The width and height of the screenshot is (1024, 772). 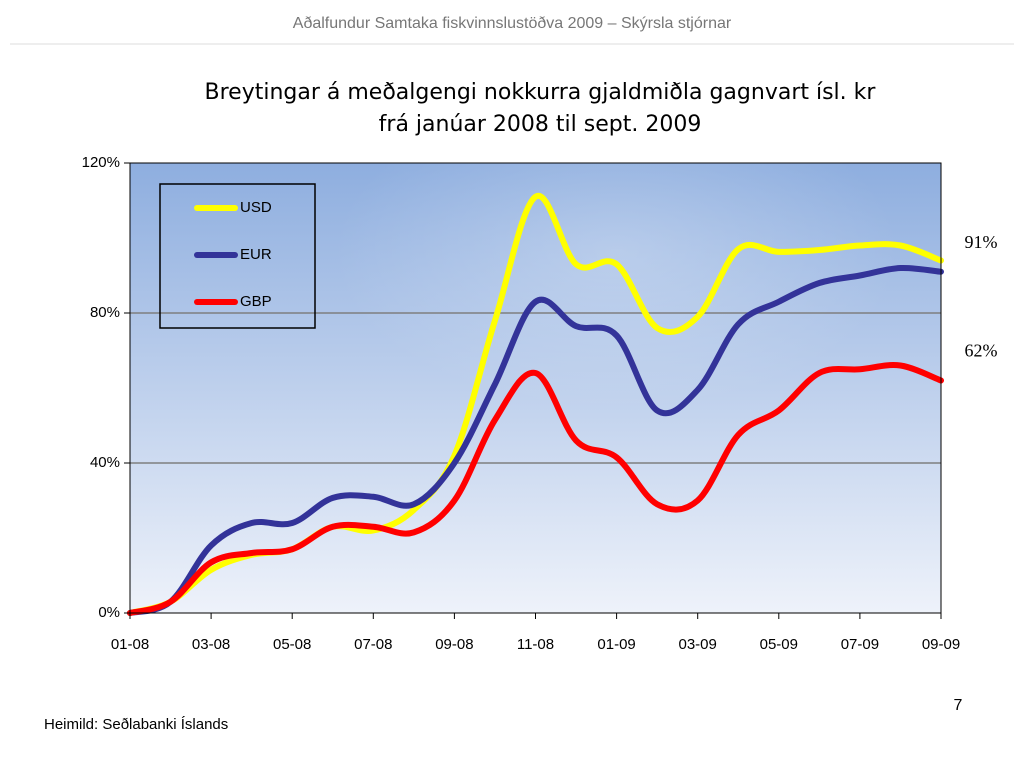 I want to click on source-note: Heimild: Seðlabanki Íslands, so click(x=136, y=724).